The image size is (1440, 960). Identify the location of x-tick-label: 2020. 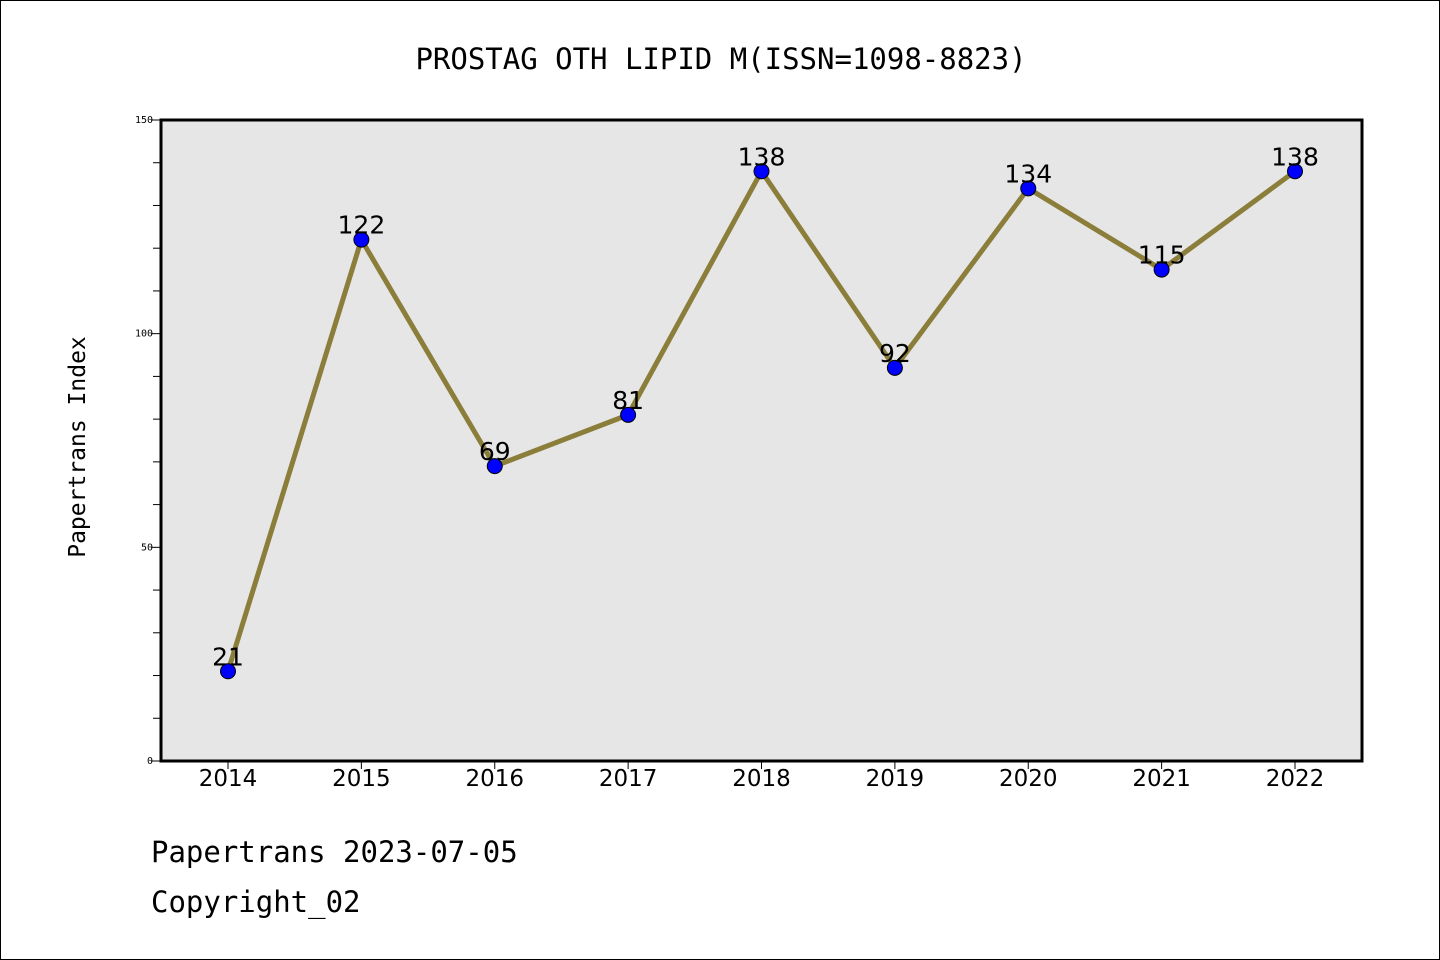
(1028, 779).